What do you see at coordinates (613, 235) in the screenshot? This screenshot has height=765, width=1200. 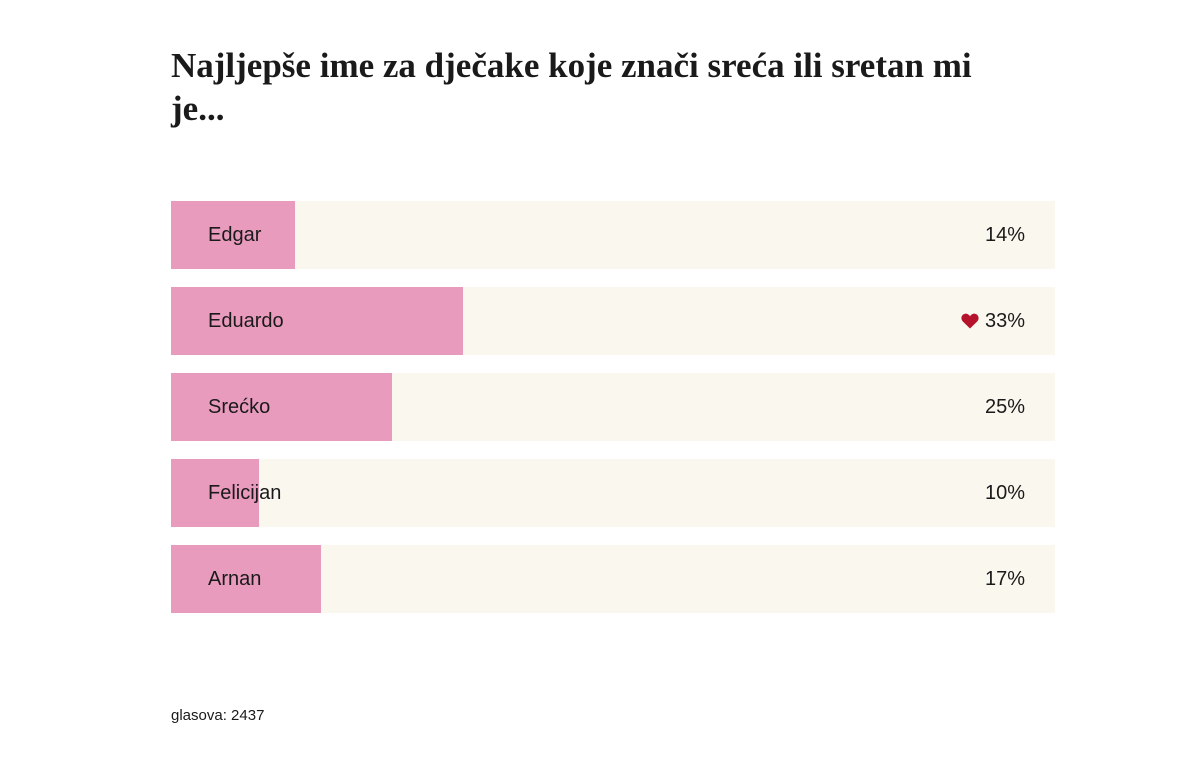 I see `poll-option: Edgar 14%` at bounding box center [613, 235].